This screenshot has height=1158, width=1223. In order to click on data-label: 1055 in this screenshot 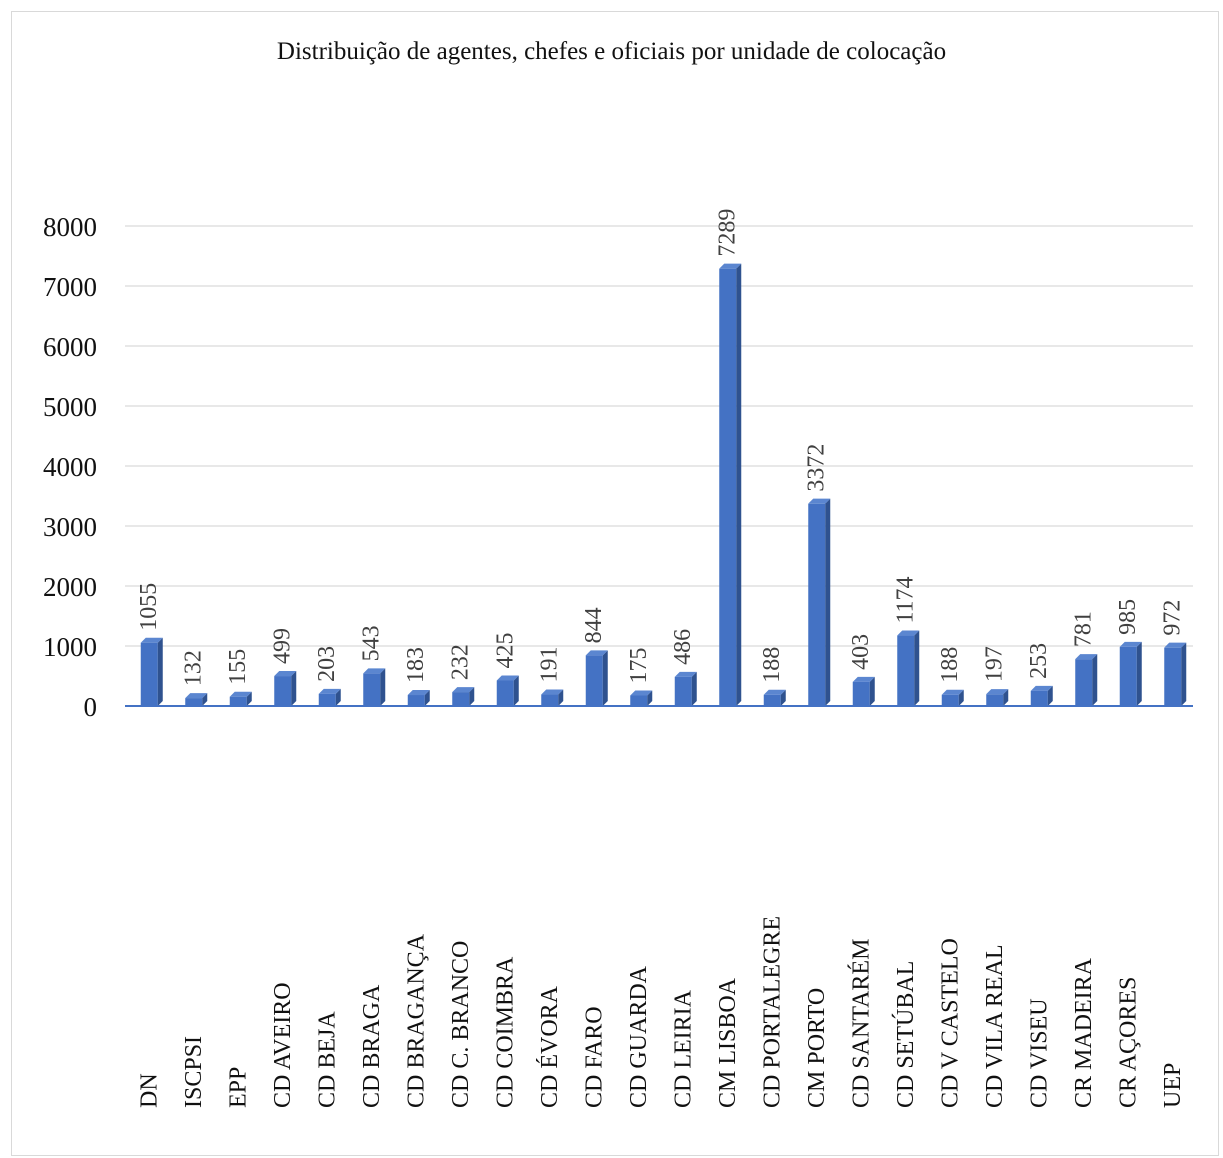, I will do `click(149, 607)`.